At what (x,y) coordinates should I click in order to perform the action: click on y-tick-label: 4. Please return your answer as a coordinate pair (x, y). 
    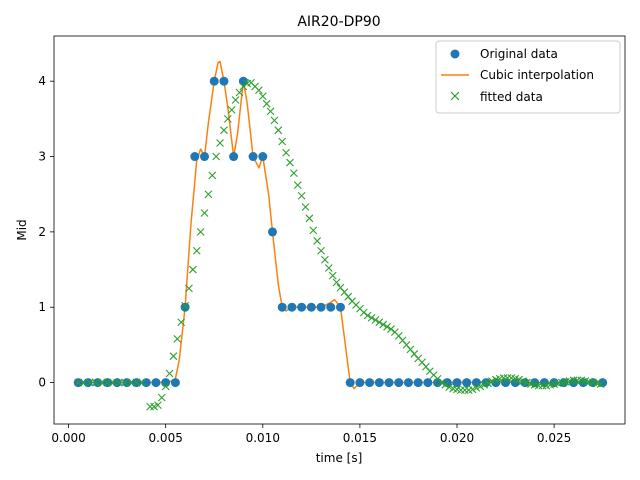
    Looking at the image, I should click on (42, 81).